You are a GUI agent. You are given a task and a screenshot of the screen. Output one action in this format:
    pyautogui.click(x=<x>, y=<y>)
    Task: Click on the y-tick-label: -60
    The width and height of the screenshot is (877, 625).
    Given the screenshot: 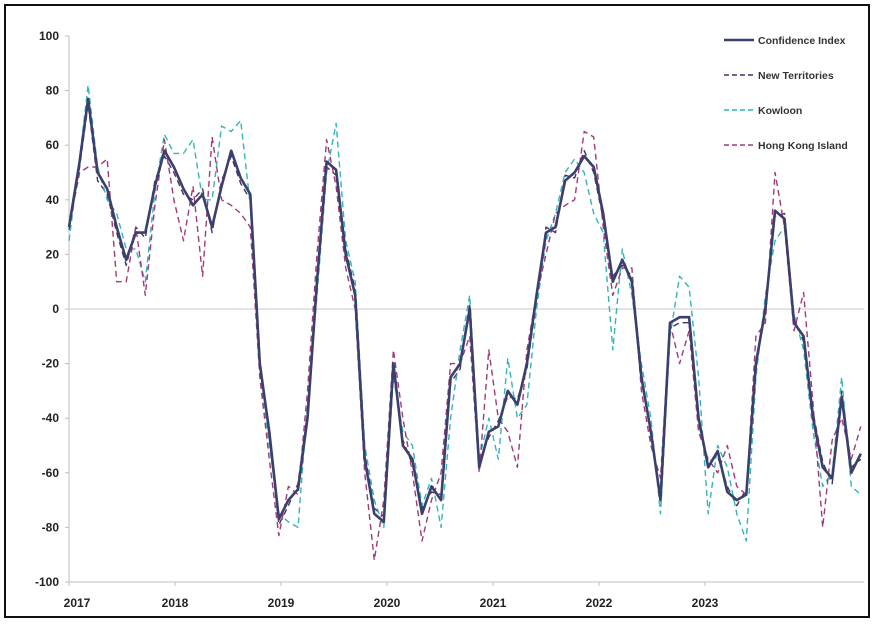 What is the action you would take?
    pyautogui.click(x=51, y=473)
    